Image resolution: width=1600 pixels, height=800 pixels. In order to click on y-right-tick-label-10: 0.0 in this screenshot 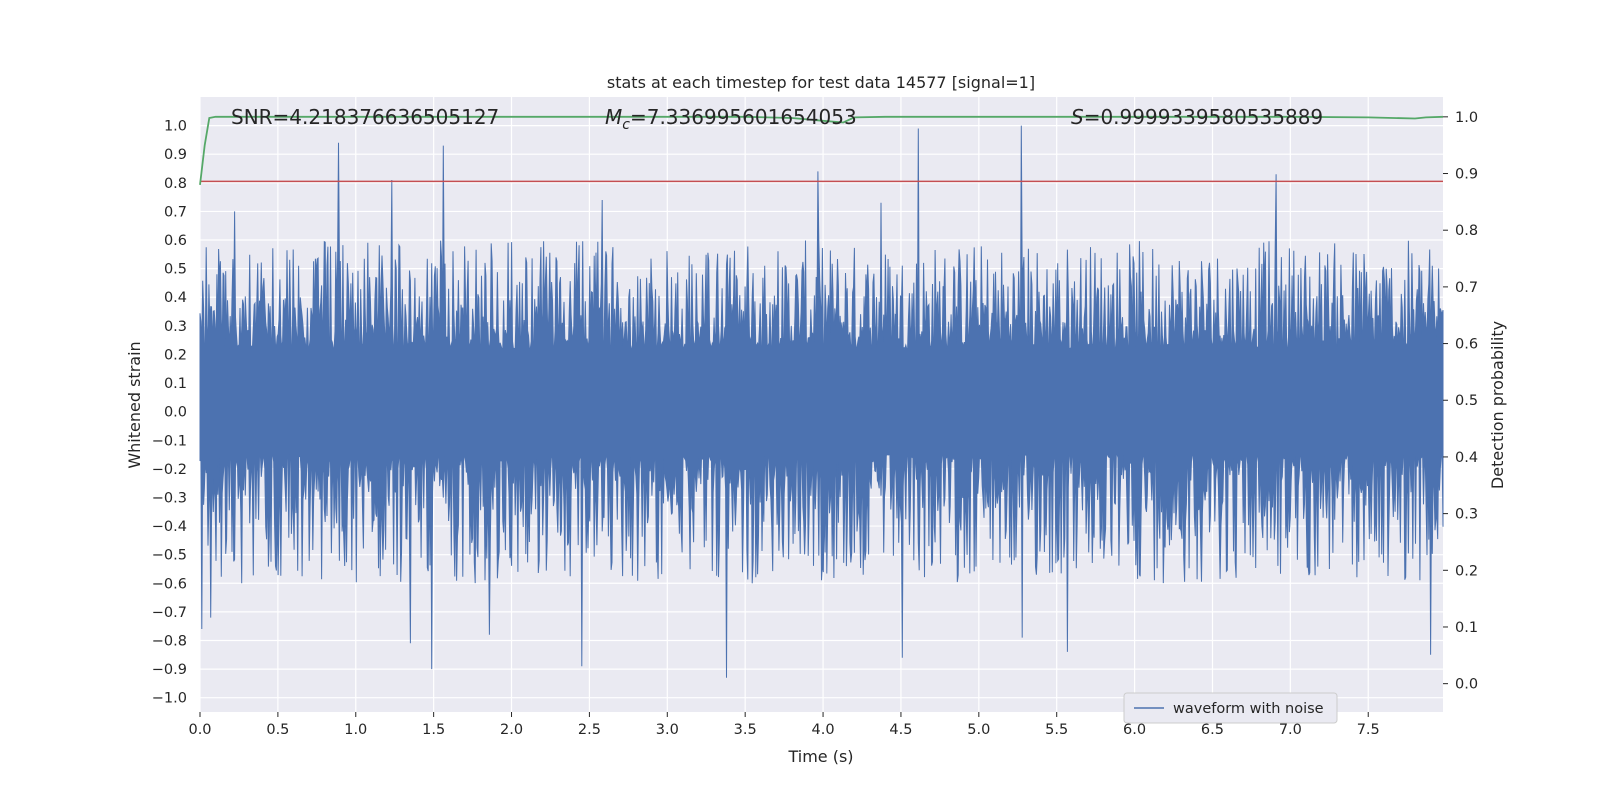, I will do `click(1466, 685)`.